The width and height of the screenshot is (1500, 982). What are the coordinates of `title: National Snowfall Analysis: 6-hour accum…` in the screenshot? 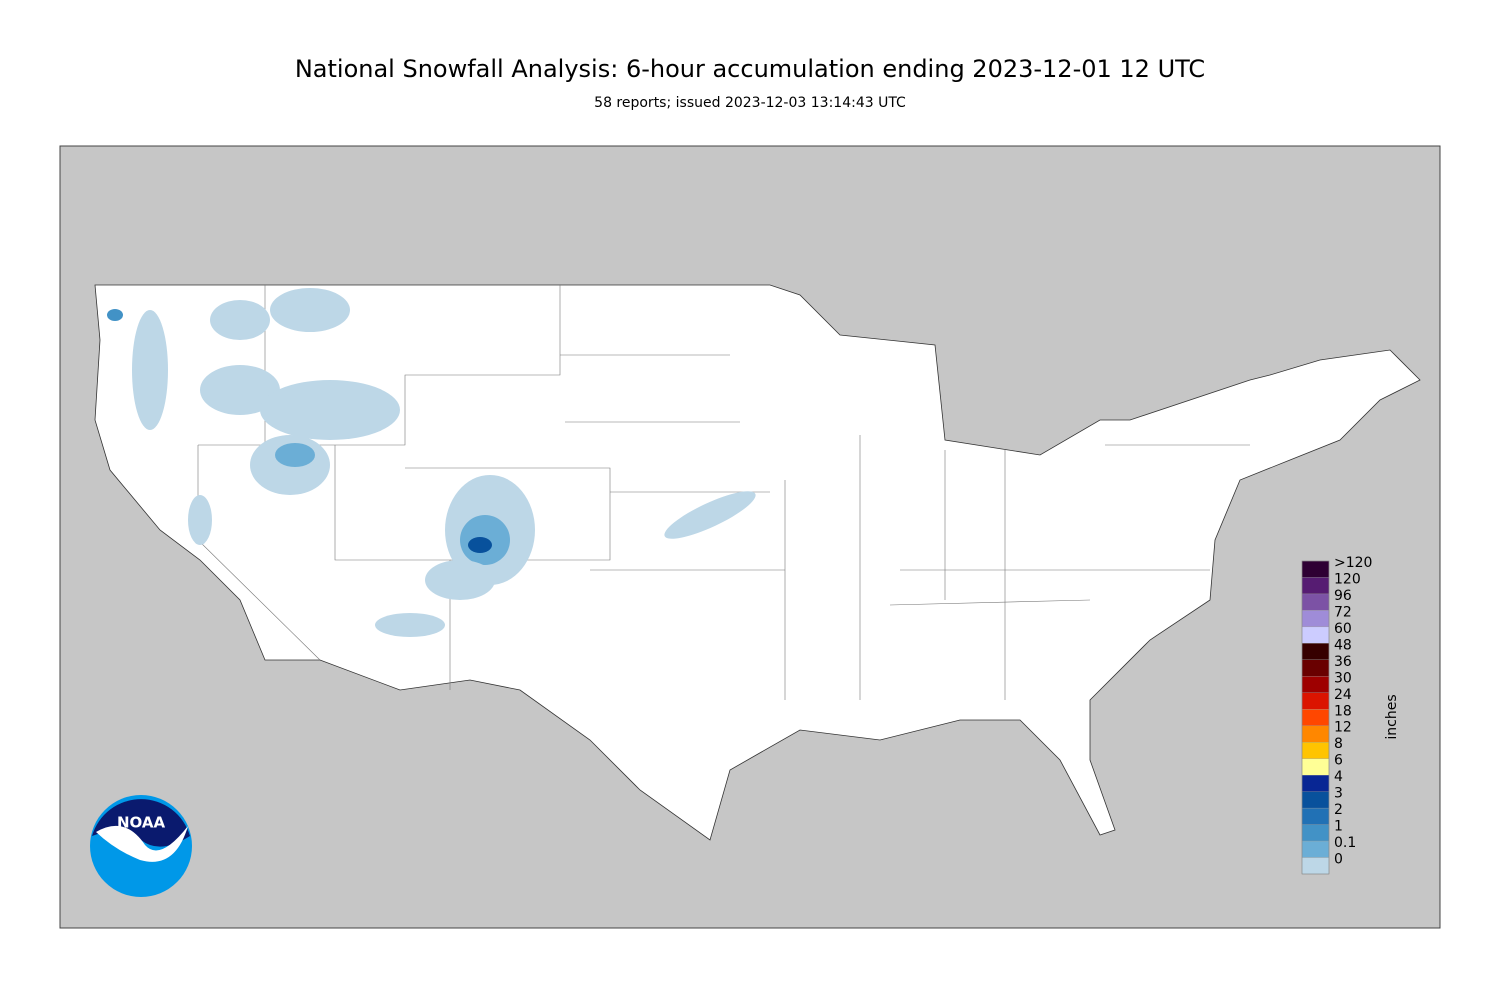 It's located at (750, 69).